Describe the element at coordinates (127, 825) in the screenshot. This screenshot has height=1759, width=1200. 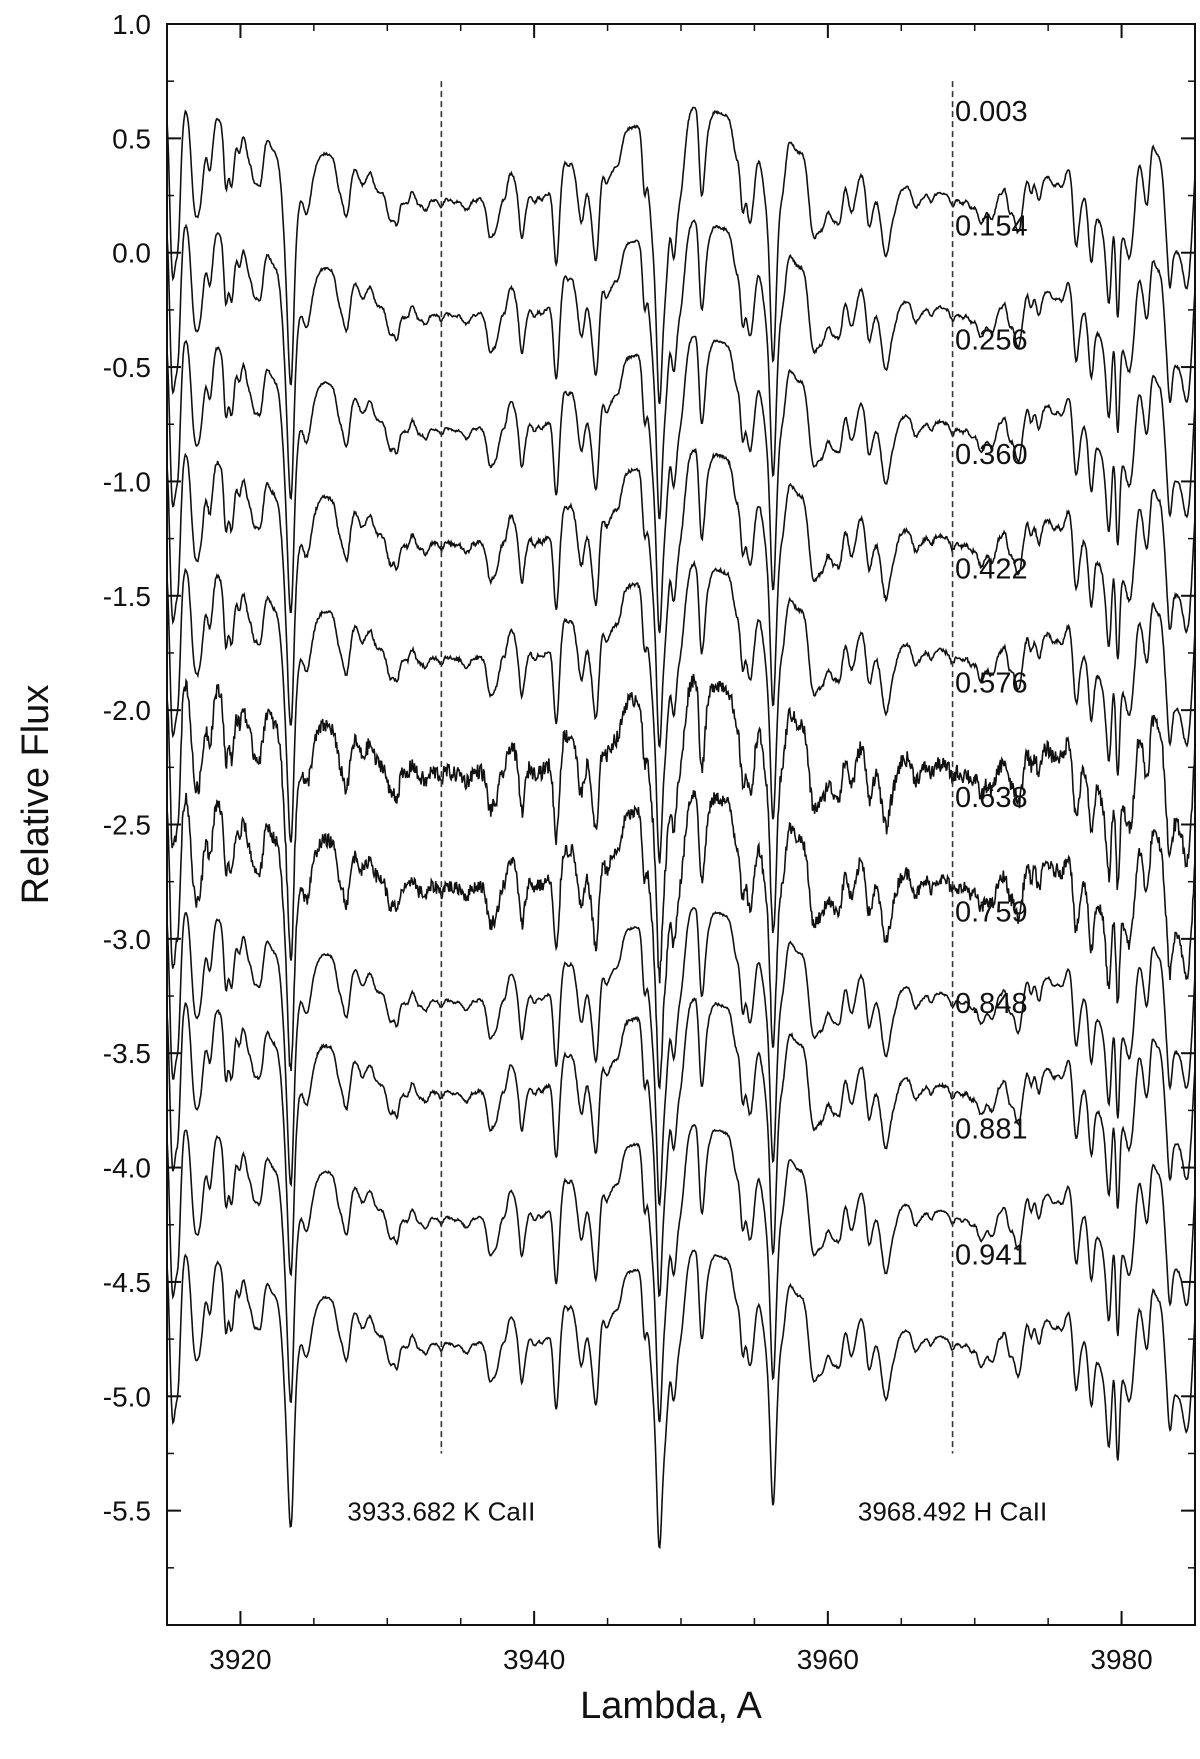
I see `y-tick-label: -2.5` at that location.